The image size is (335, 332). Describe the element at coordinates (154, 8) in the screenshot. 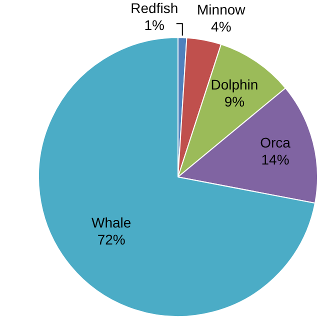

I see `slice-label: Redfish` at that location.